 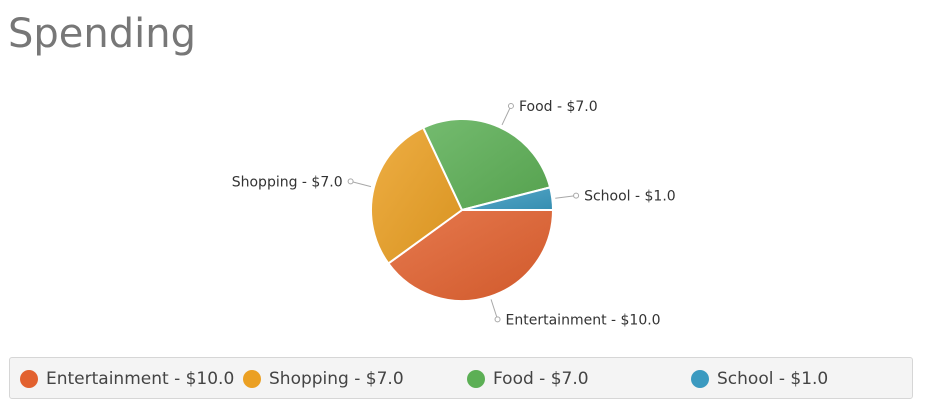 I want to click on legend-item-shopping: Shopping - $7.0, so click(x=323, y=379).